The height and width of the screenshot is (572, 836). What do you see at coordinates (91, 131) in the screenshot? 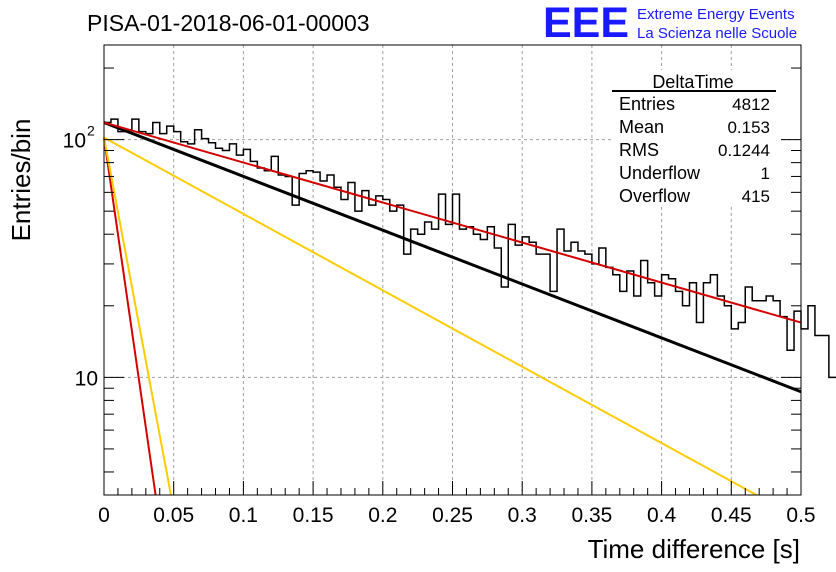
I see `y-tick-label-exponent: 2` at bounding box center [91, 131].